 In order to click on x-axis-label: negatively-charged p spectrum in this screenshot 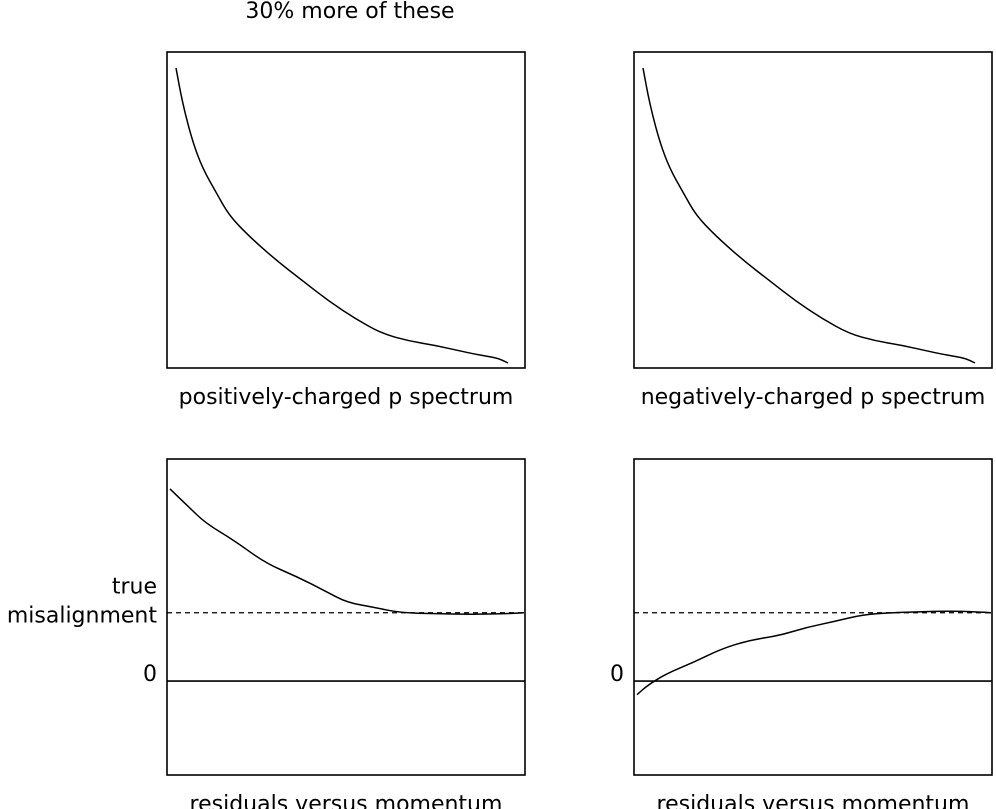, I will do `click(813, 397)`.